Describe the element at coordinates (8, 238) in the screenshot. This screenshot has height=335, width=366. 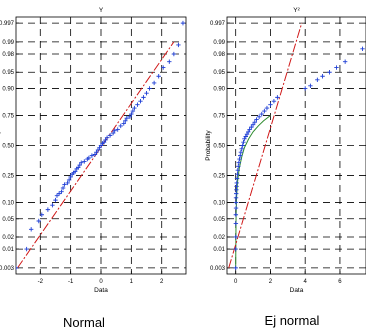
I see `y-tick-label: 0.02` at that location.